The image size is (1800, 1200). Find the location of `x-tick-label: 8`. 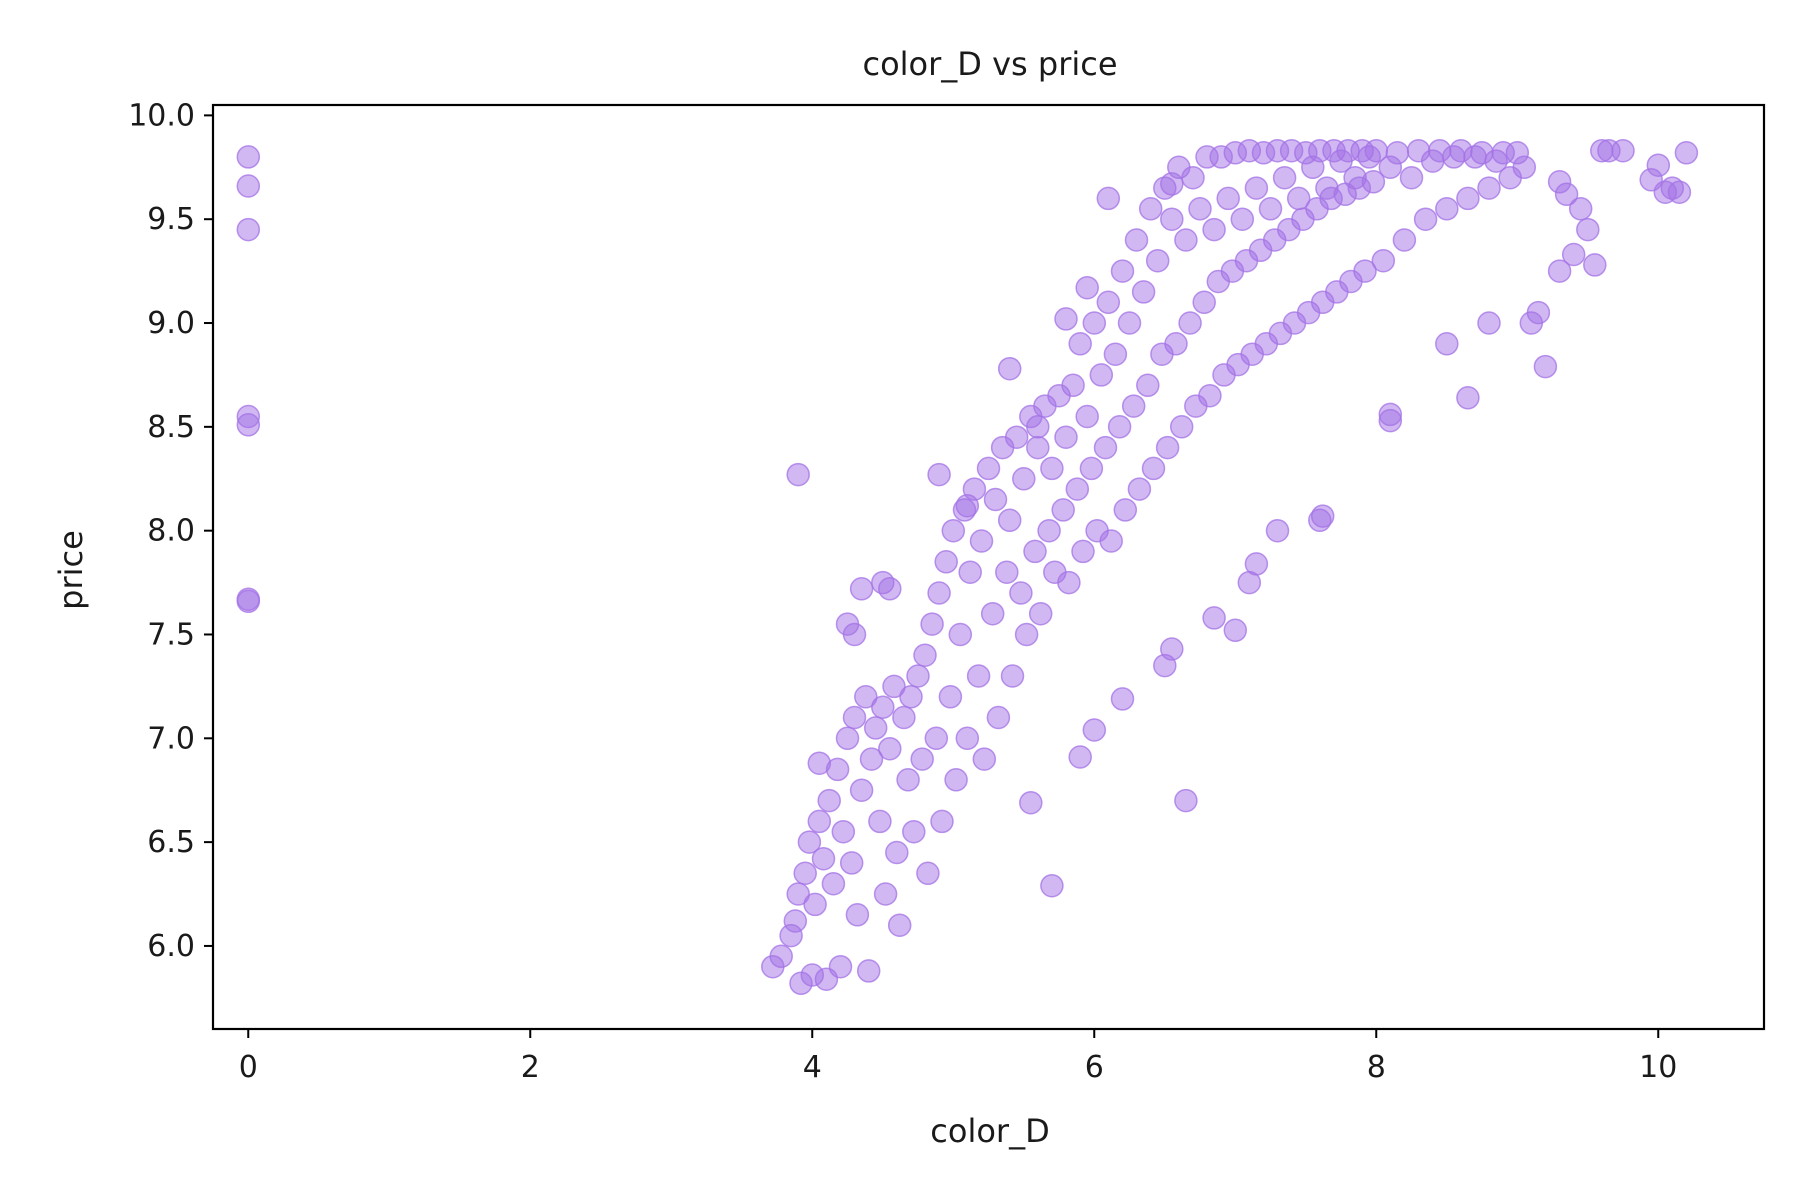

x-tick-label: 8 is located at coordinates (1376, 1067).